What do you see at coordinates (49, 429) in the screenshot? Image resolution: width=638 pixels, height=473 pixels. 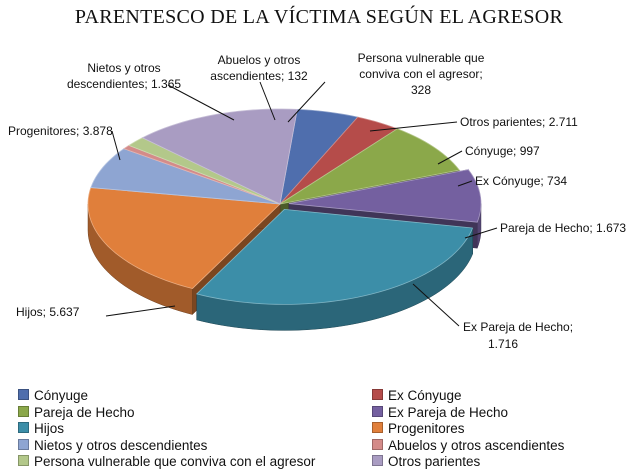 I see `legend-label: Hijos` at bounding box center [49, 429].